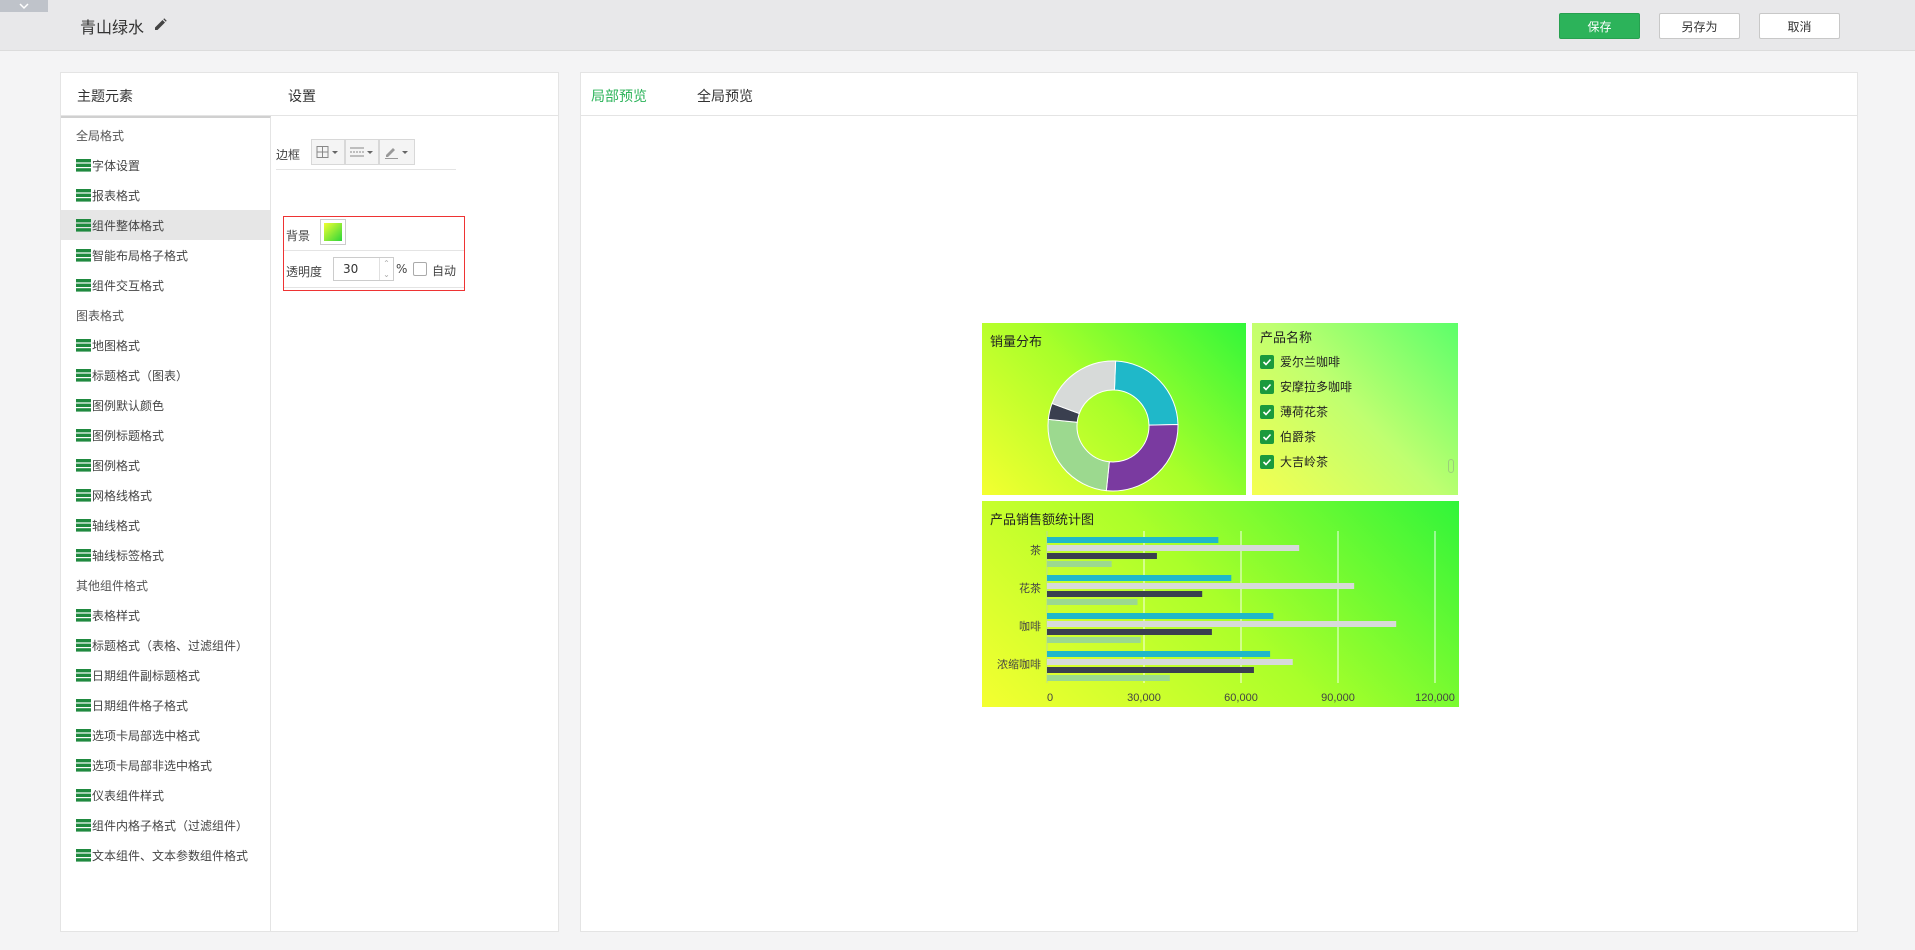  Describe the element at coordinates (1699, 26) in the screenshot. I see `save-as-button: 另存为` at that location.